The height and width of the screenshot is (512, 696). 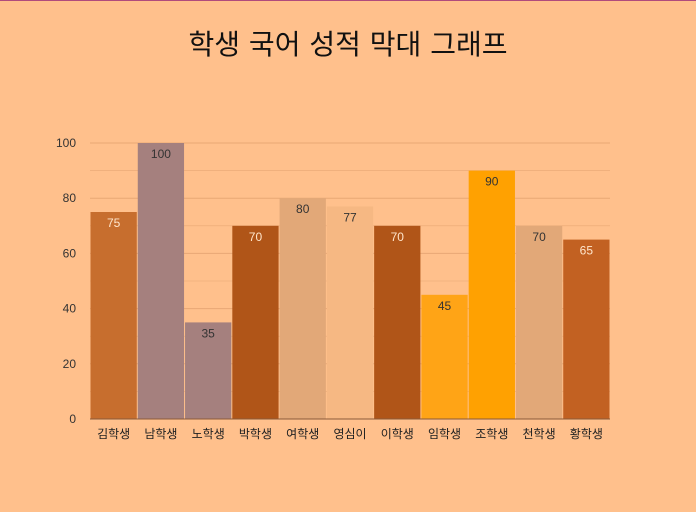 What do you see at coordinates (70, 364) in the screenshot?
I see `y-tick-label: 20` at bounding box center [70, 364].